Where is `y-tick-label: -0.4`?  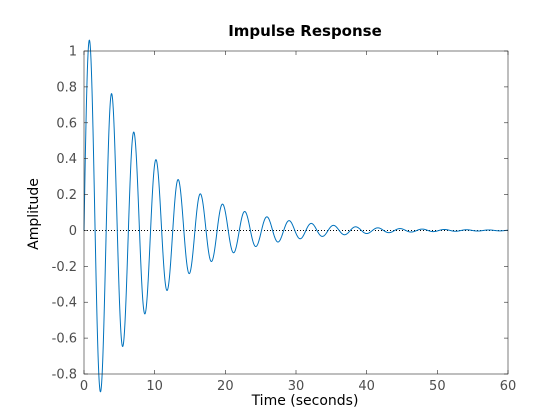 y-tick-label: -0.4 is located at coordinates (64, 303).